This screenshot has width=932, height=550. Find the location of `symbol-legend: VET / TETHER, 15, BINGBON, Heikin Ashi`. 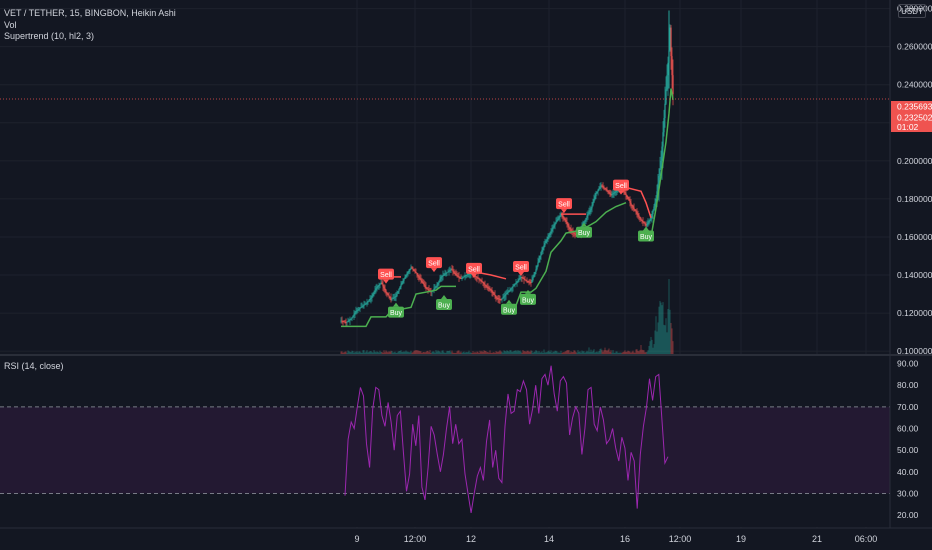

symbol-legend: VET / TETHER, 15, BINGBON, Heikin Ashi is located at coordinates (90, 13).